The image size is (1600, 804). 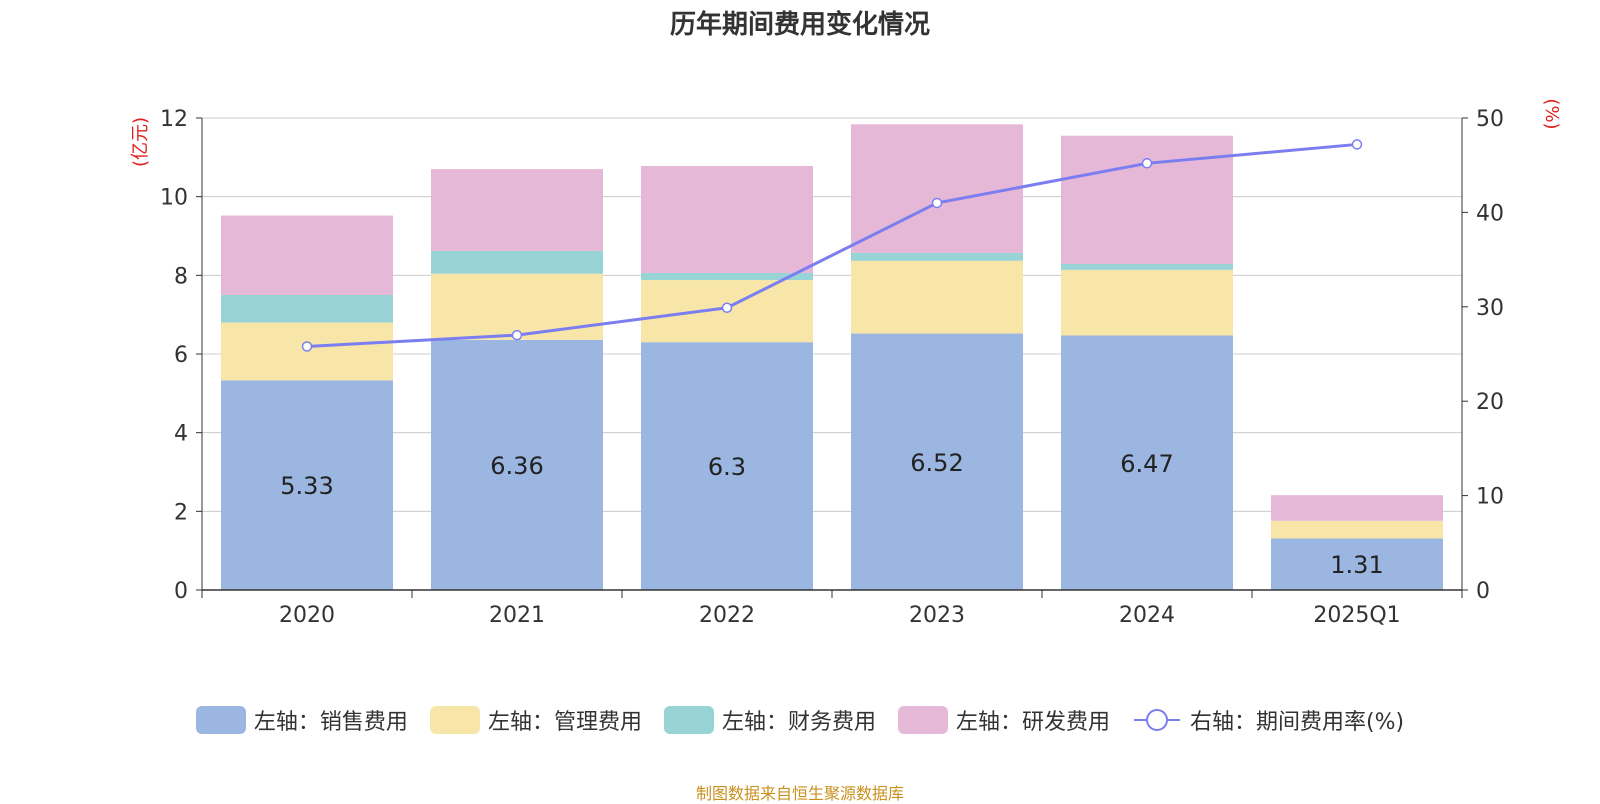 I want to click on chart-title: 历年期间费用变化情况, so click(x=799, y=25).